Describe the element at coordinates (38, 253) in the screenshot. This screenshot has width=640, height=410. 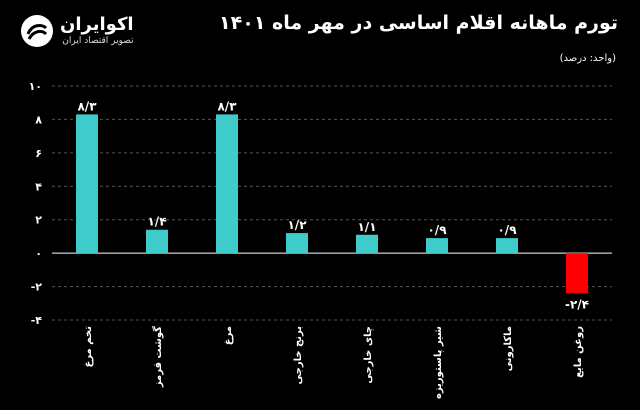
I see `y-tick-label: ۰` at that location.